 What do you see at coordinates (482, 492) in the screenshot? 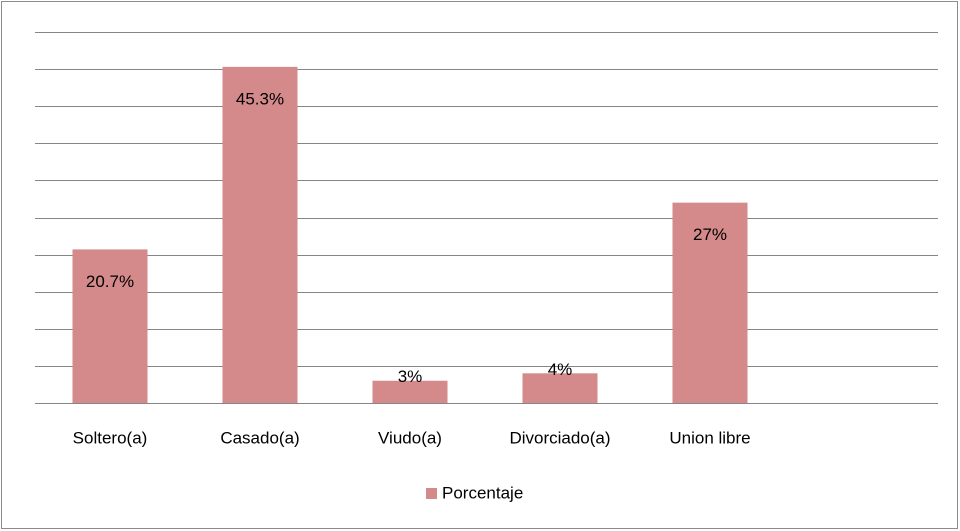
I see `legend-label: Porcentaje` at bounding box center [482, 492].